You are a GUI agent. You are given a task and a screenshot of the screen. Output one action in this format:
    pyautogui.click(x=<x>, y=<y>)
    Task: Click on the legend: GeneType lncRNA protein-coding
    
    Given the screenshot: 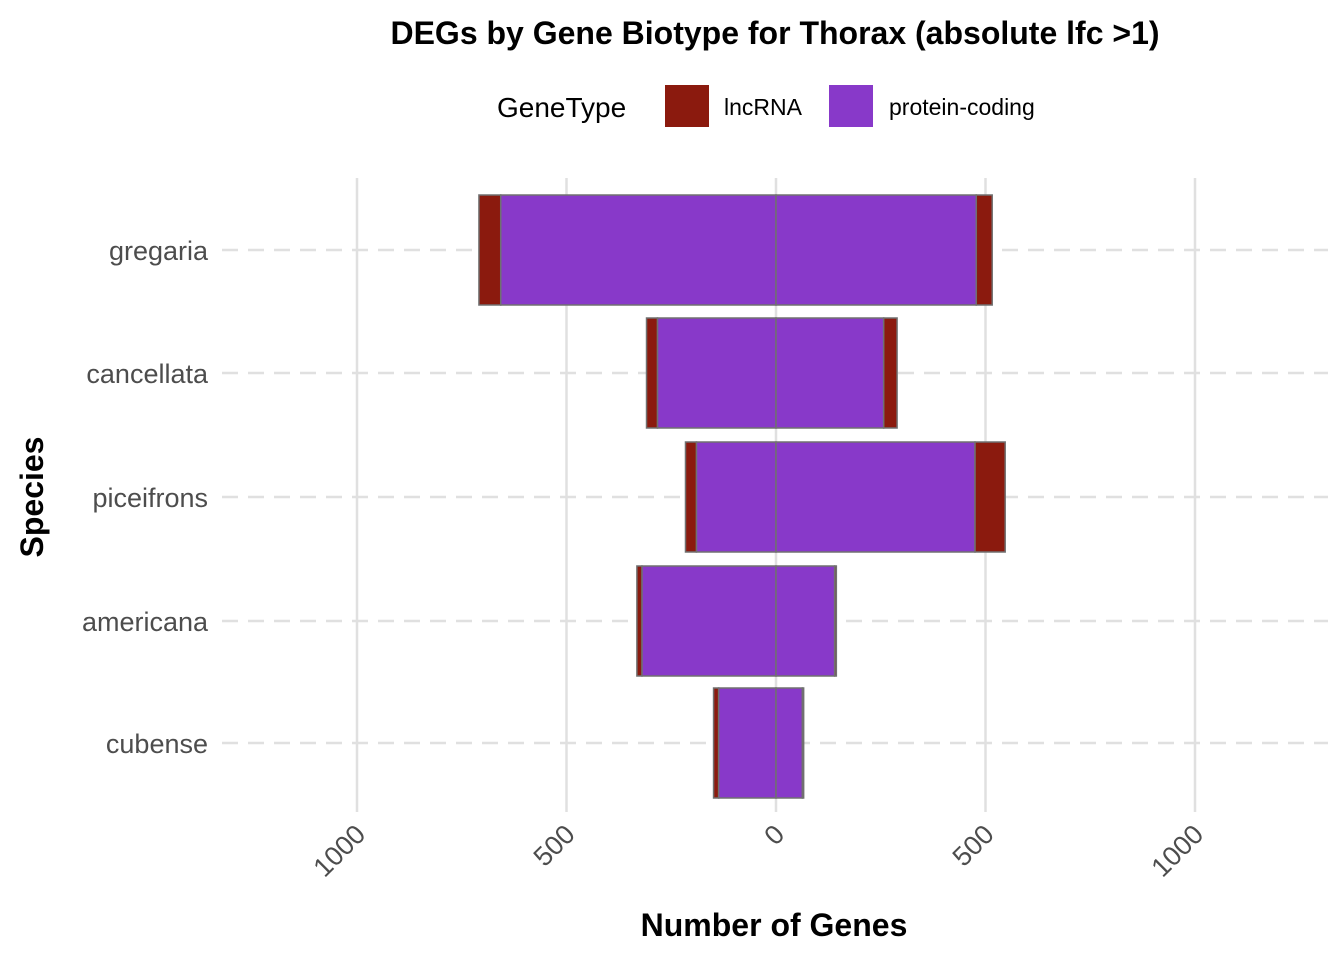 What is the action you would take?
    pyautogui.click(x=766, y=106)
    